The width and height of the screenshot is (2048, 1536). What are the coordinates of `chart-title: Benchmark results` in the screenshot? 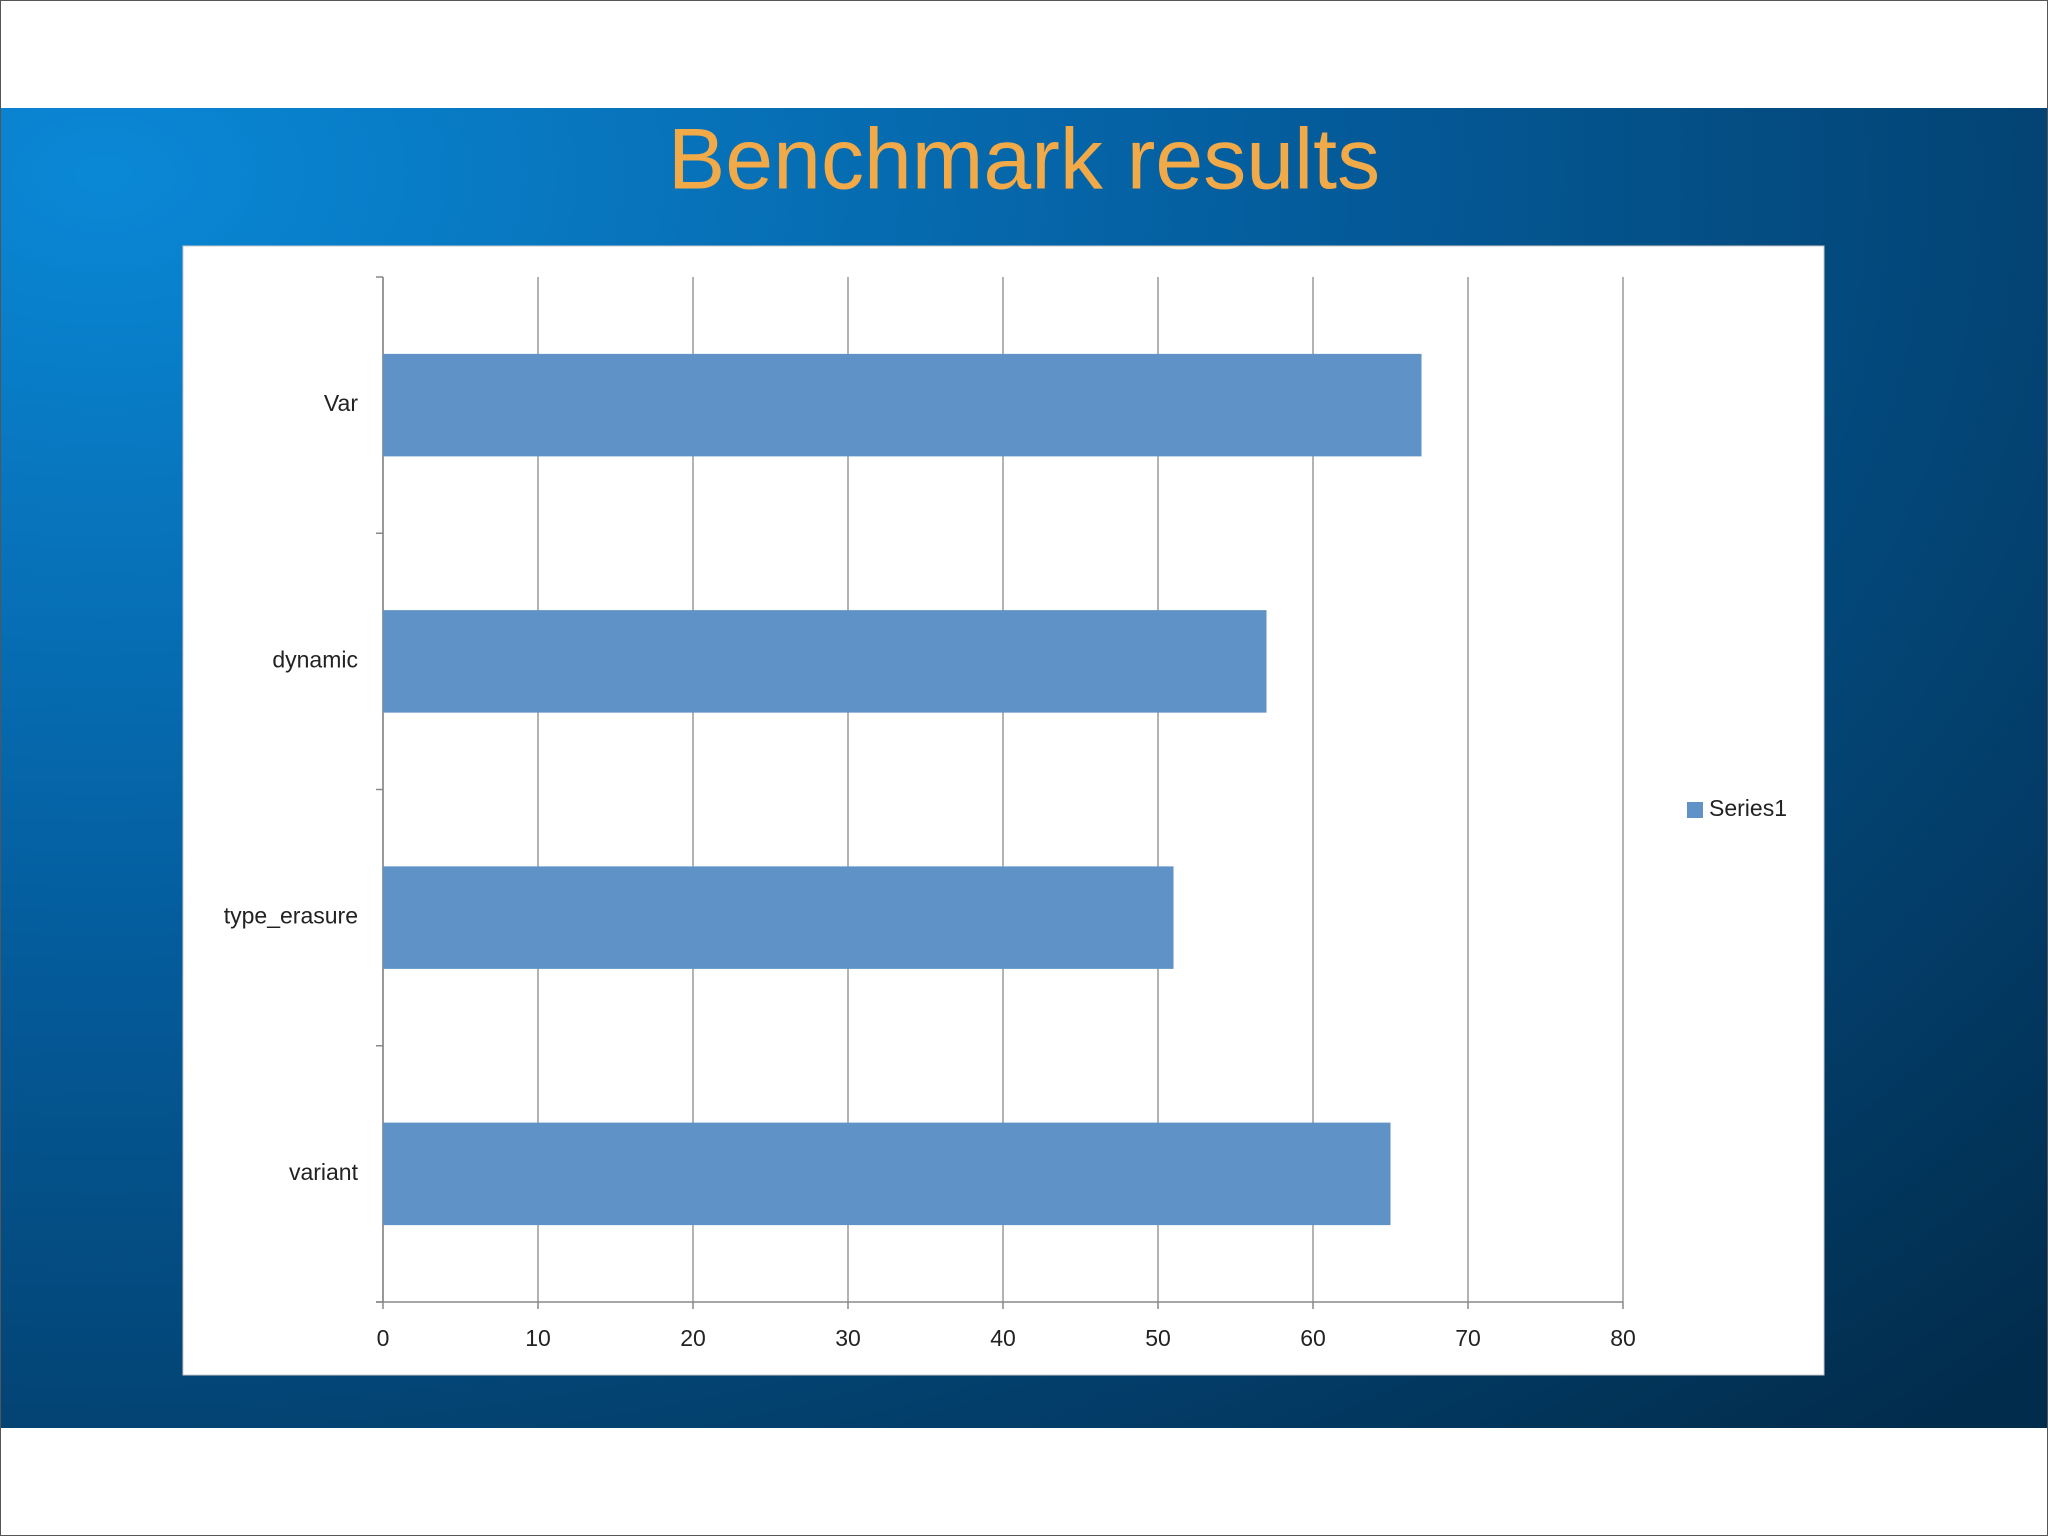 It's located at (1024, 160).